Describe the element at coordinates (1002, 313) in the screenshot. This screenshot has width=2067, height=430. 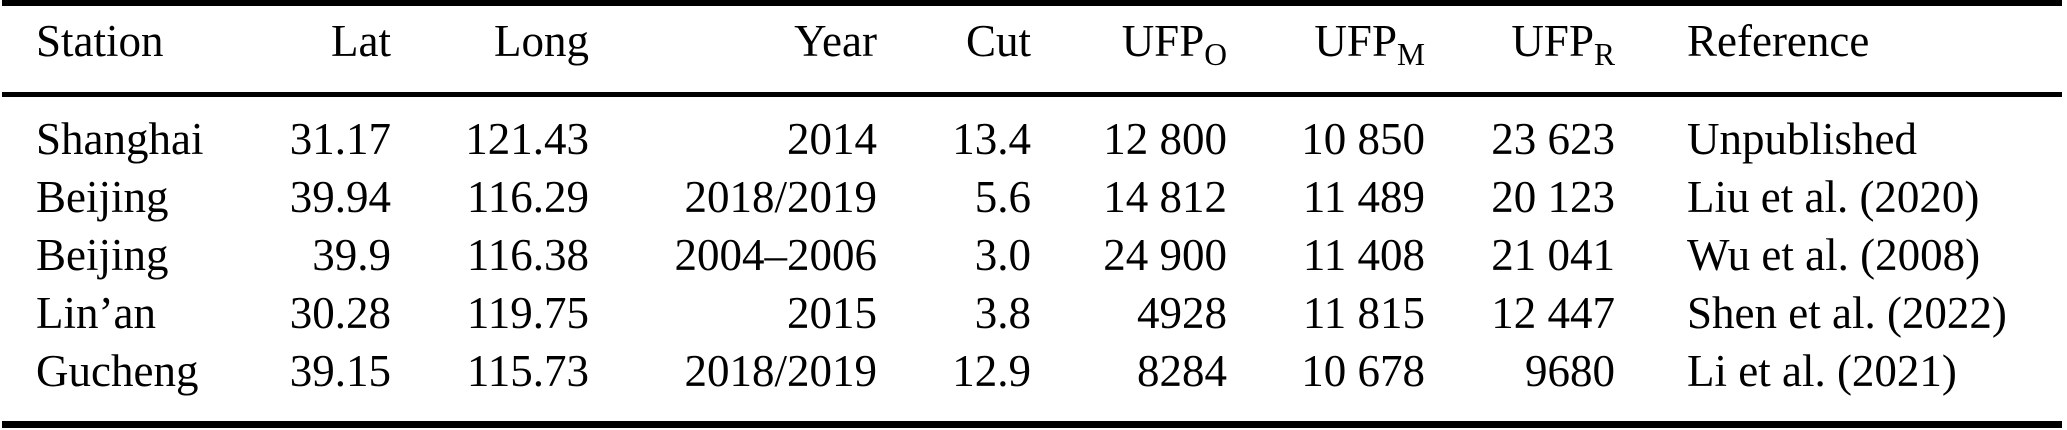
I see `cell-cut: 3.8` at that location.